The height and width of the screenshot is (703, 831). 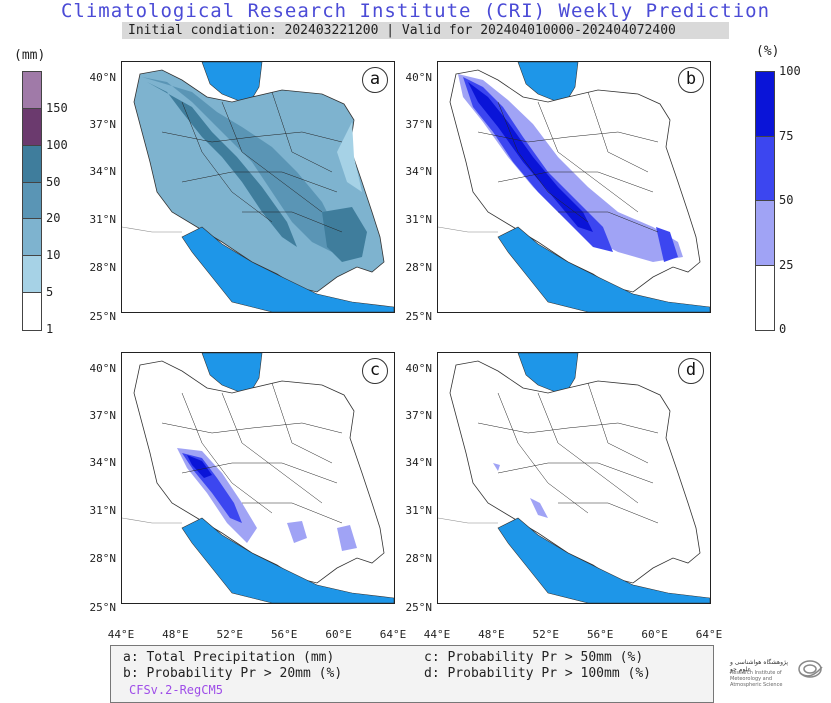 What do you see at coordinates (375, 371) in the screenshot?
I see `panel-label-c: c` at bounding box center [375, 371].